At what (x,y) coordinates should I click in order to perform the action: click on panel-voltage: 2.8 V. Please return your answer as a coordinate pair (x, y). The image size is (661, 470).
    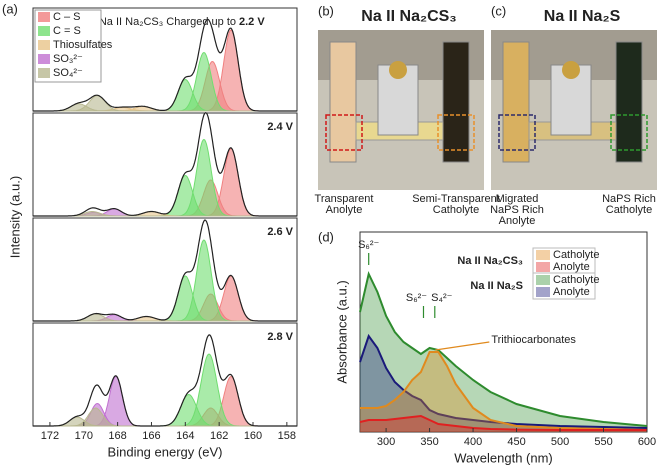
    Looking at the image, I should click on (280, 337).